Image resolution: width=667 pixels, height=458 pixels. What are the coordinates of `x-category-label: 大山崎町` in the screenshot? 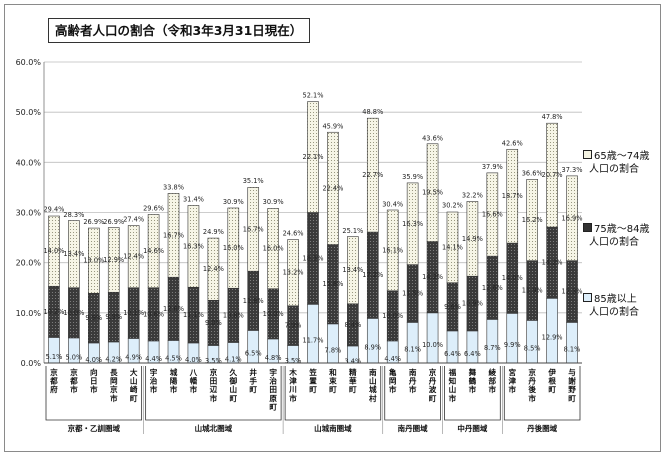 It's located at (134, 385).